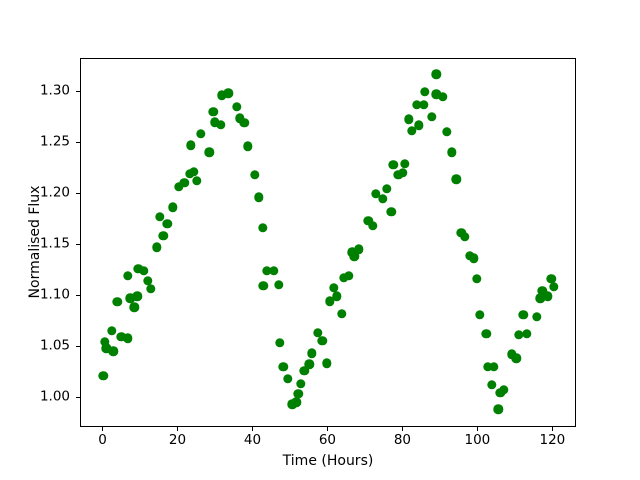  What do you see at coordinates (54, 141) in the screenshot?
I see `y-tick-label: 1.25` at bounding box center [54, 141].